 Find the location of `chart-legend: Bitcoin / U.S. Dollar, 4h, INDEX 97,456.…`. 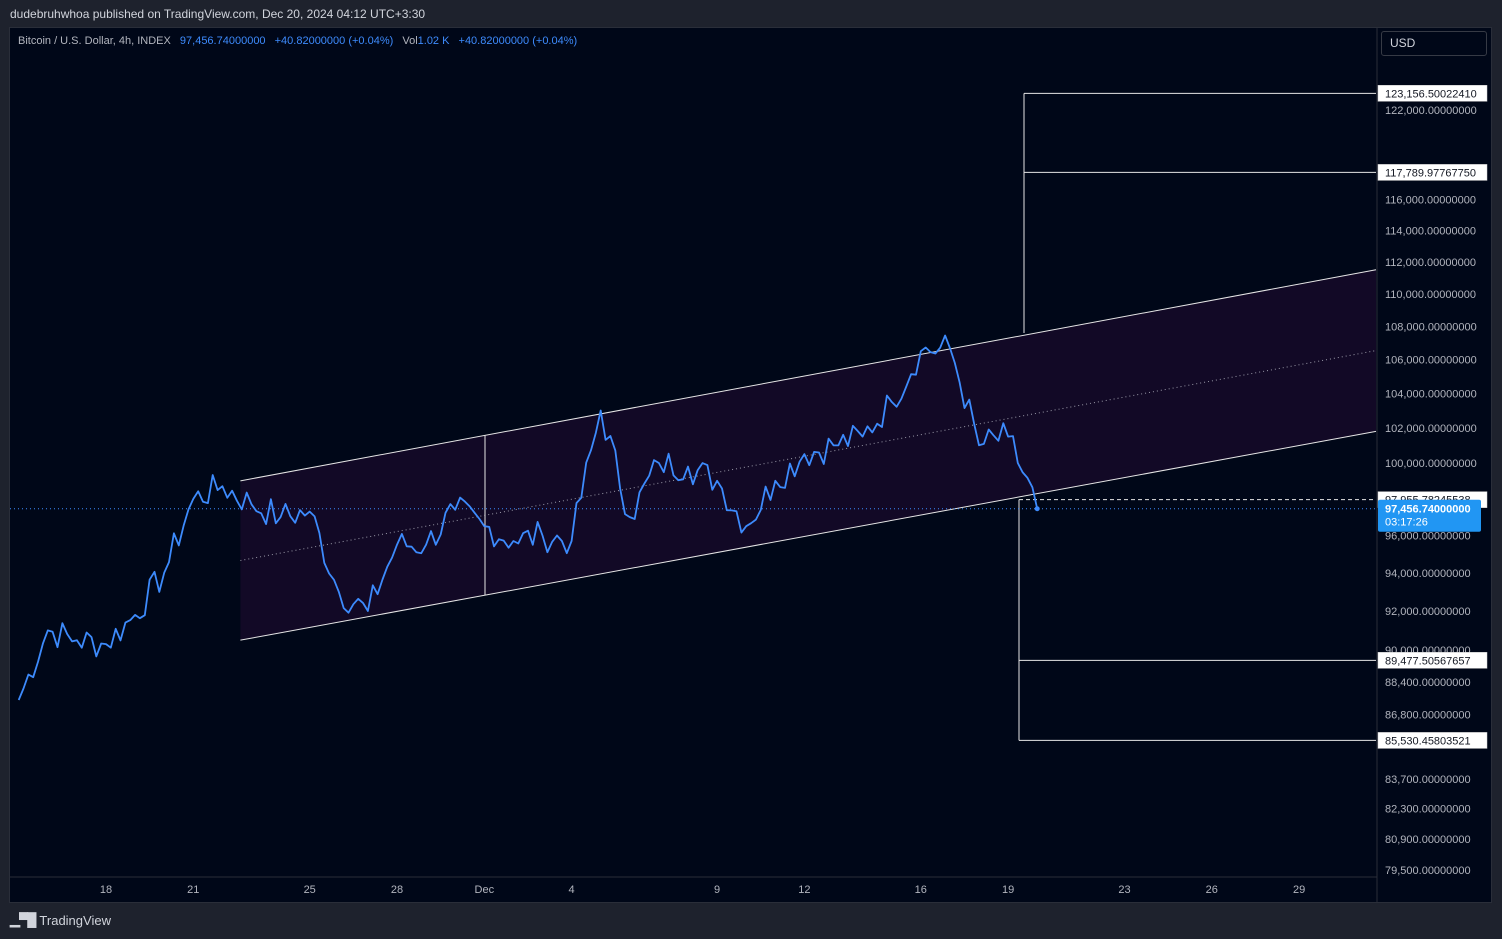

chart-legend: Bitcoin / U.S. Dollar, 4h, INDEX 97,456.… is located at coordinates (300, 41).